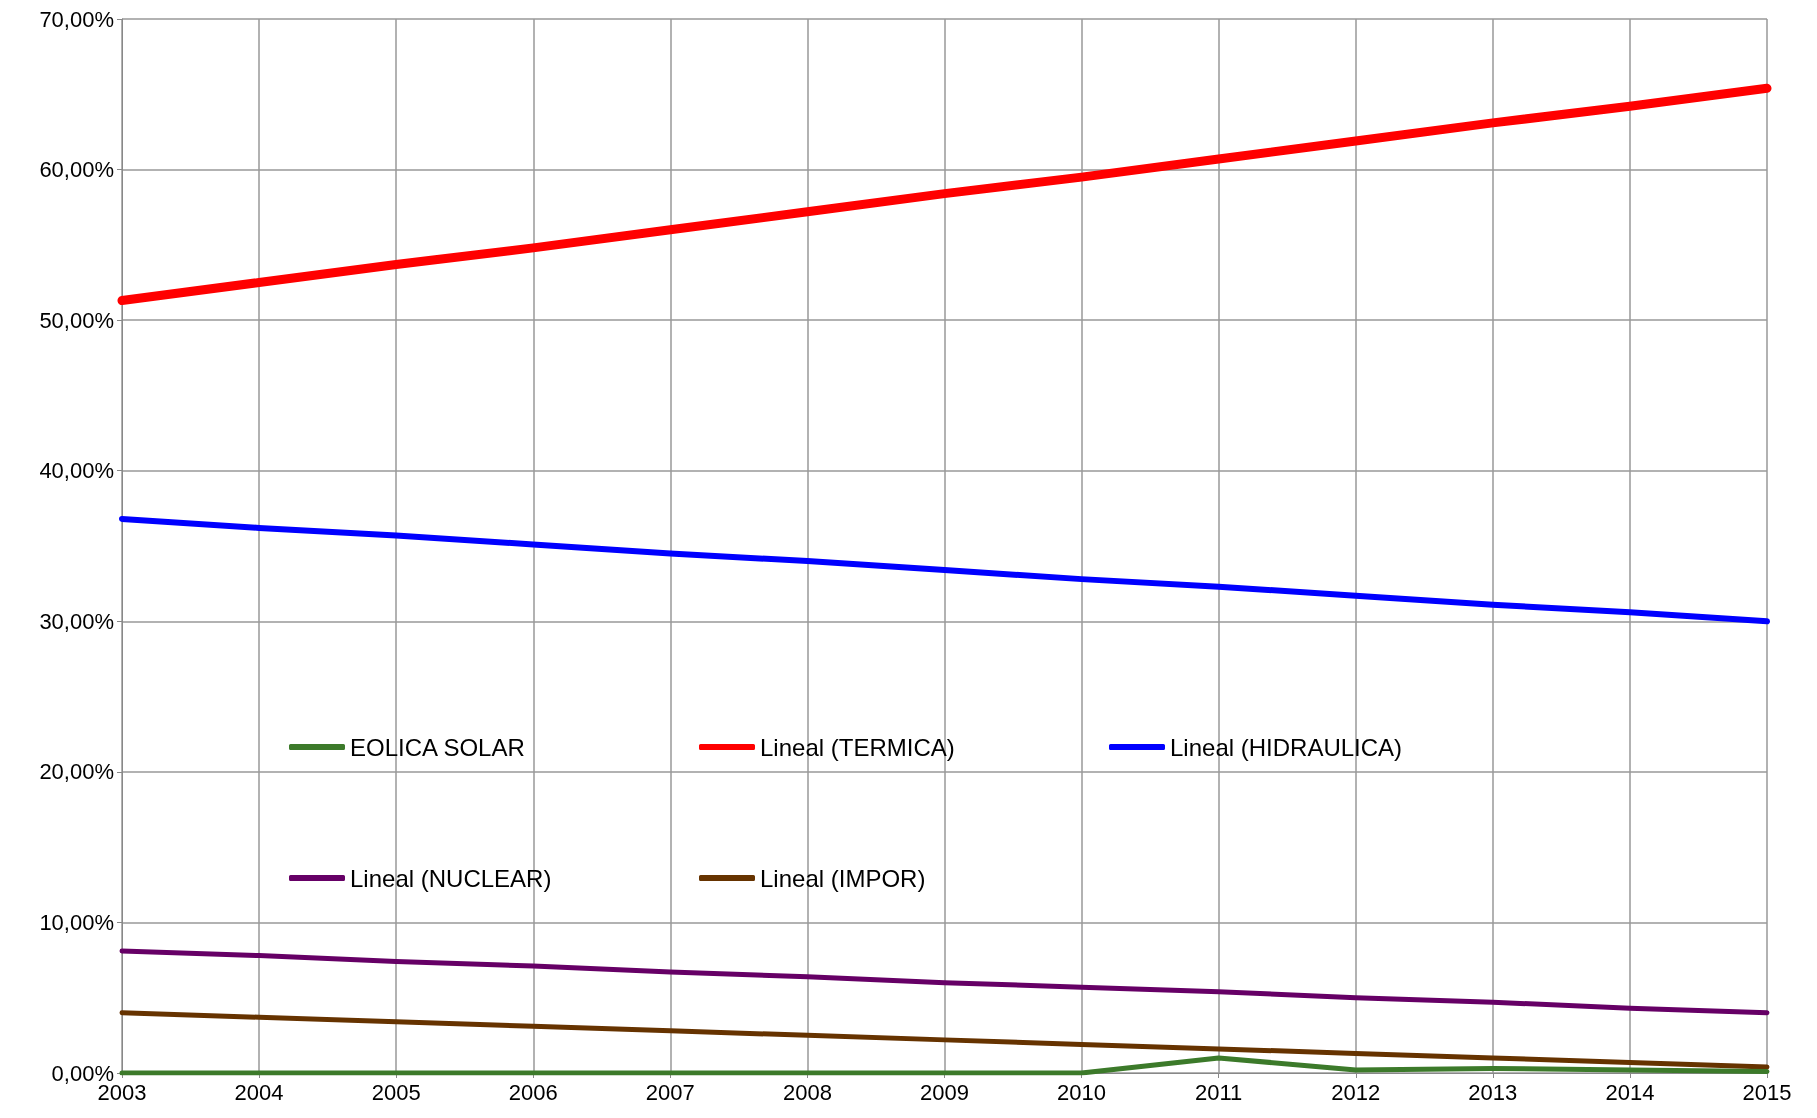 The height and width of the screenshot is (1118, 1817). I want to click on y-tick-label: 0,00%, so click(82, 1073).